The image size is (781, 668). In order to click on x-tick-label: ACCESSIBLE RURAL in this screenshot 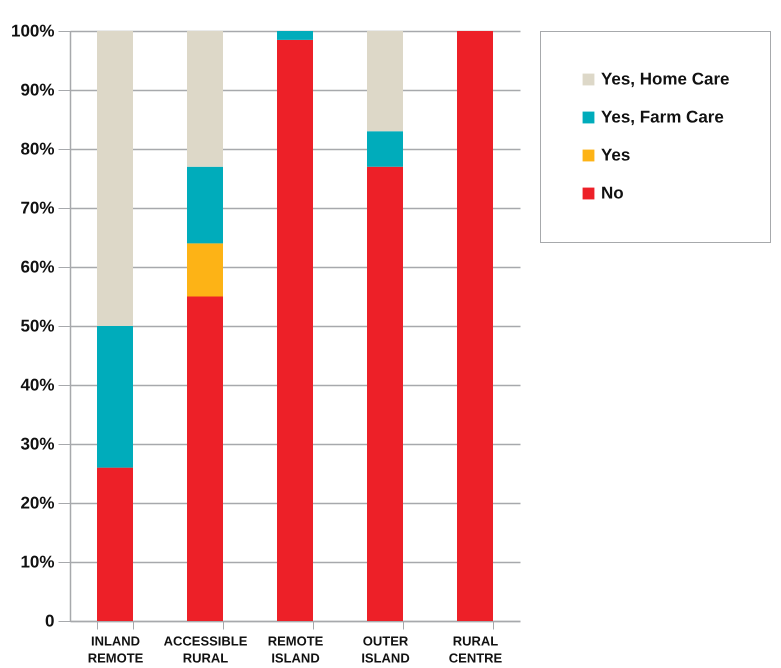, I will do `click(206, 650)`.